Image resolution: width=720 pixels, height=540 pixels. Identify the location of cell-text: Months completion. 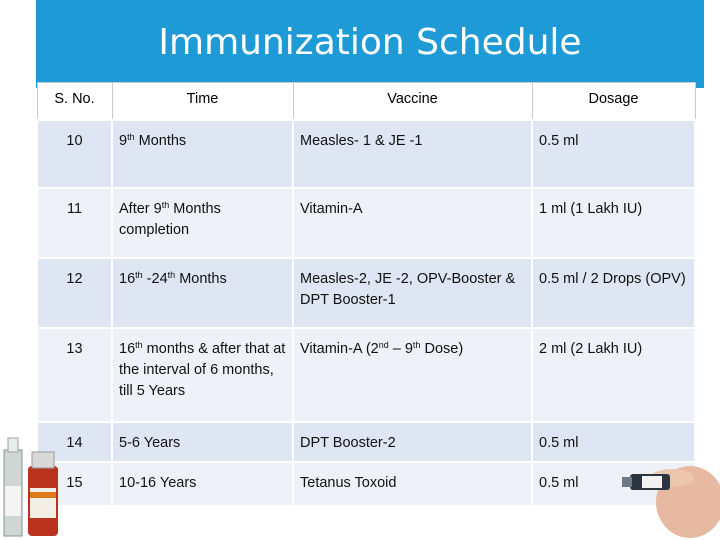
(170, 219).